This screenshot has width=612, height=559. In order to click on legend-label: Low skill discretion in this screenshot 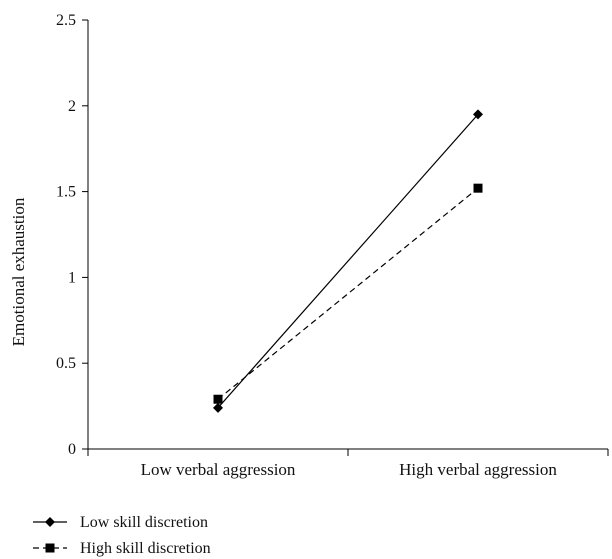, I will do `click(144, 522)`.